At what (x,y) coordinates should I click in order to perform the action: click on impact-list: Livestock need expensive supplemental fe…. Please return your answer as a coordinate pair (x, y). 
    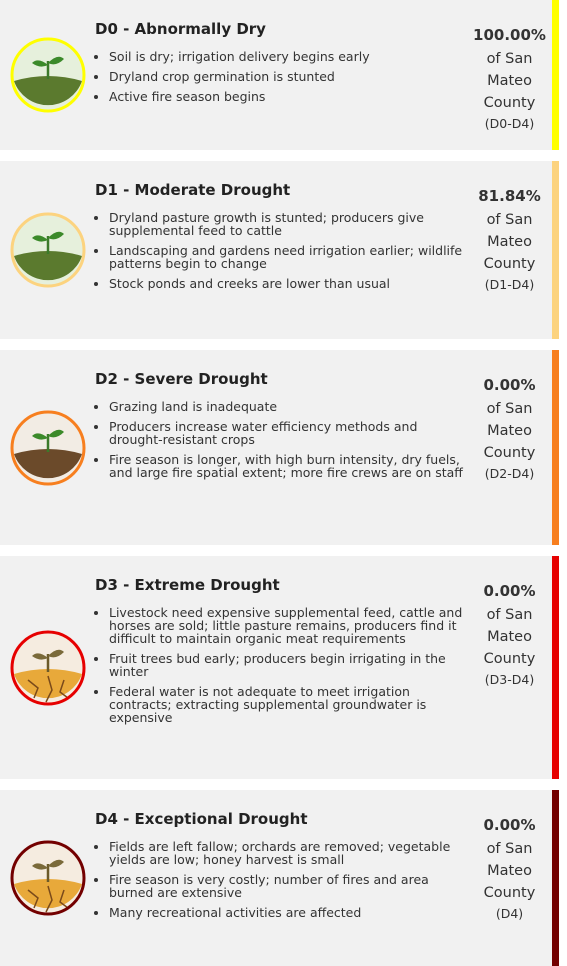
    Looking at the image, I should click on (281, 665).